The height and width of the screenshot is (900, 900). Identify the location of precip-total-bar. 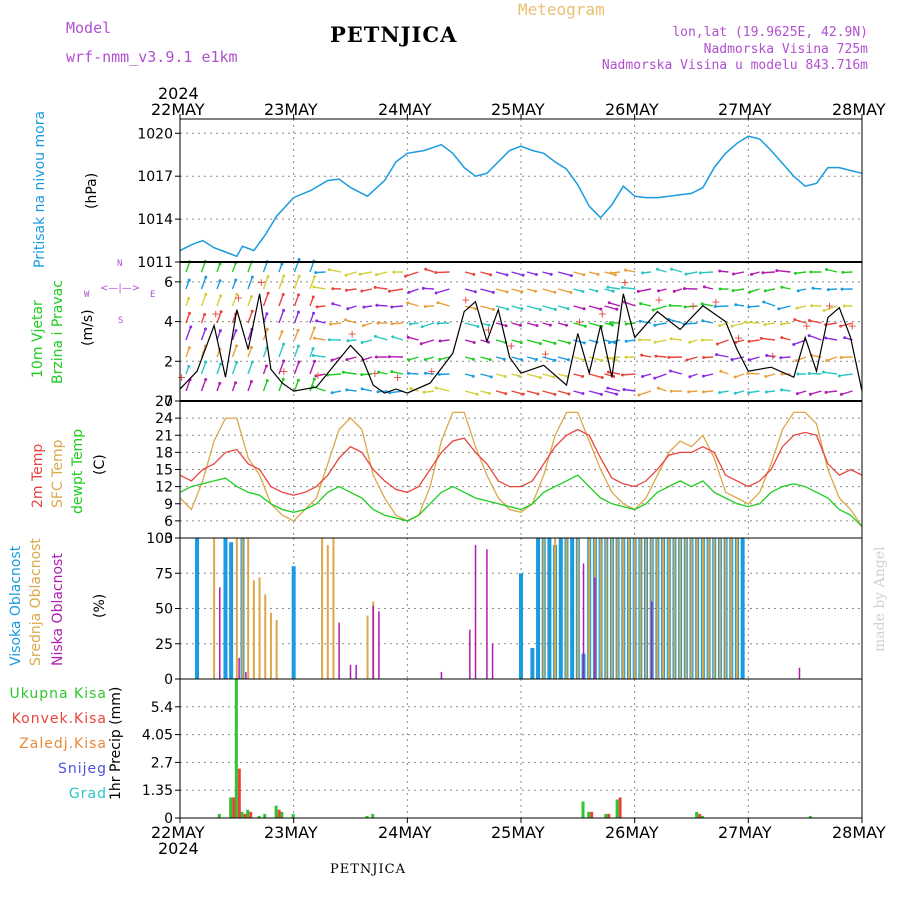
(697, 814).